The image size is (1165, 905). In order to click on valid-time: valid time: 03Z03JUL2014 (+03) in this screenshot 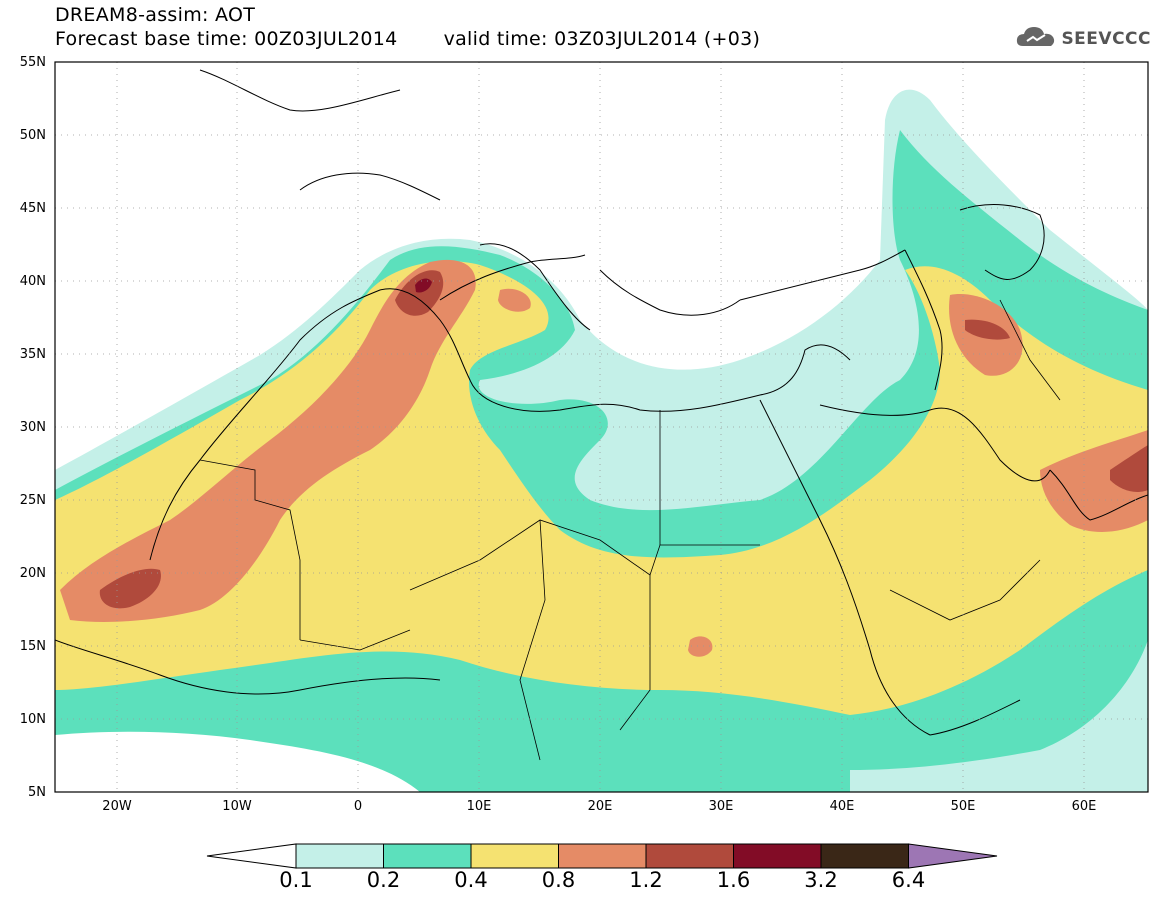, I will do `click(602, 39)`.